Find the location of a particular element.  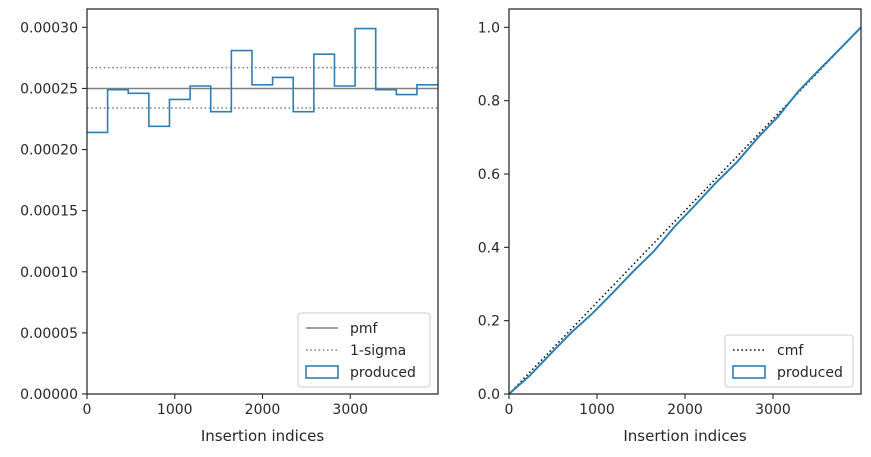

legend: pmf 1-sigma produced is located at coordinates (364, 350).